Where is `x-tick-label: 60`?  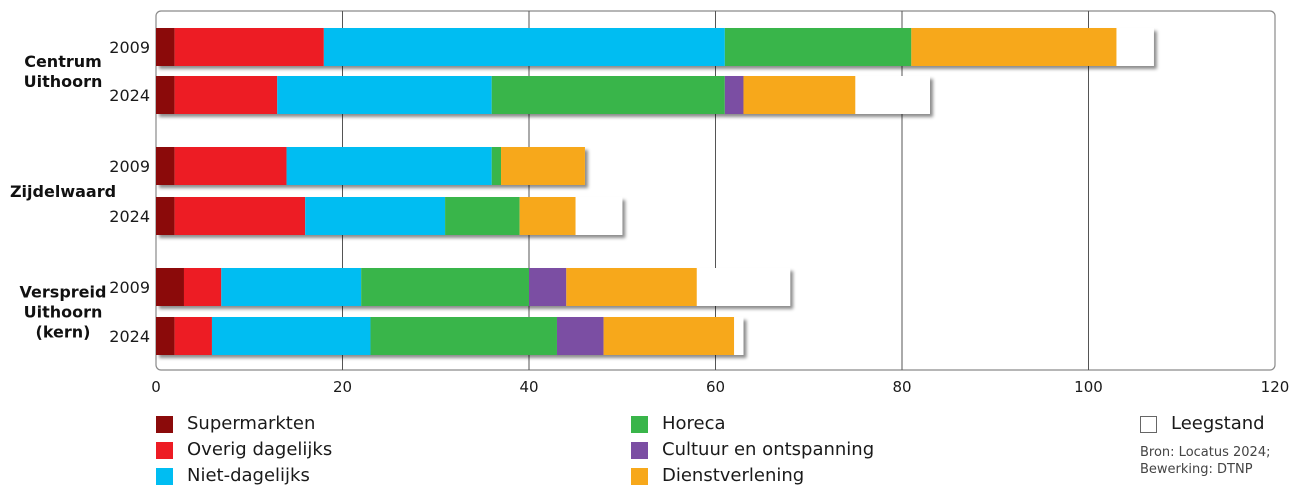
x-tick-label: 60 is located at coordinates (715, 387).